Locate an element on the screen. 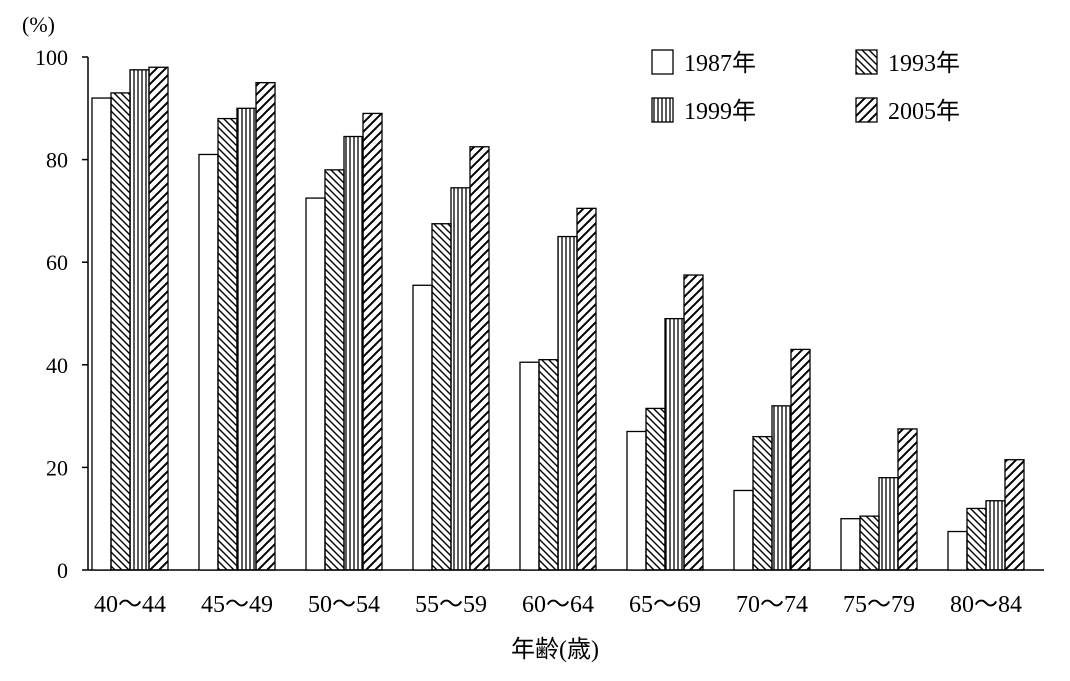  legend-label: 2005年 is located at coordinates (924, 111).